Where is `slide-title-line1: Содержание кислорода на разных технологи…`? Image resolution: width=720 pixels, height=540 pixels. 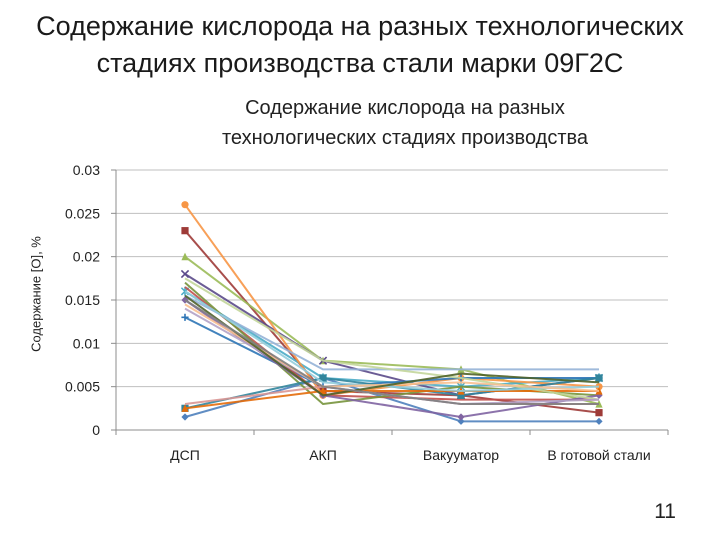
slide-title-line1: Содержание кислорода на разных технологи… is located at coordinates (360, 26).